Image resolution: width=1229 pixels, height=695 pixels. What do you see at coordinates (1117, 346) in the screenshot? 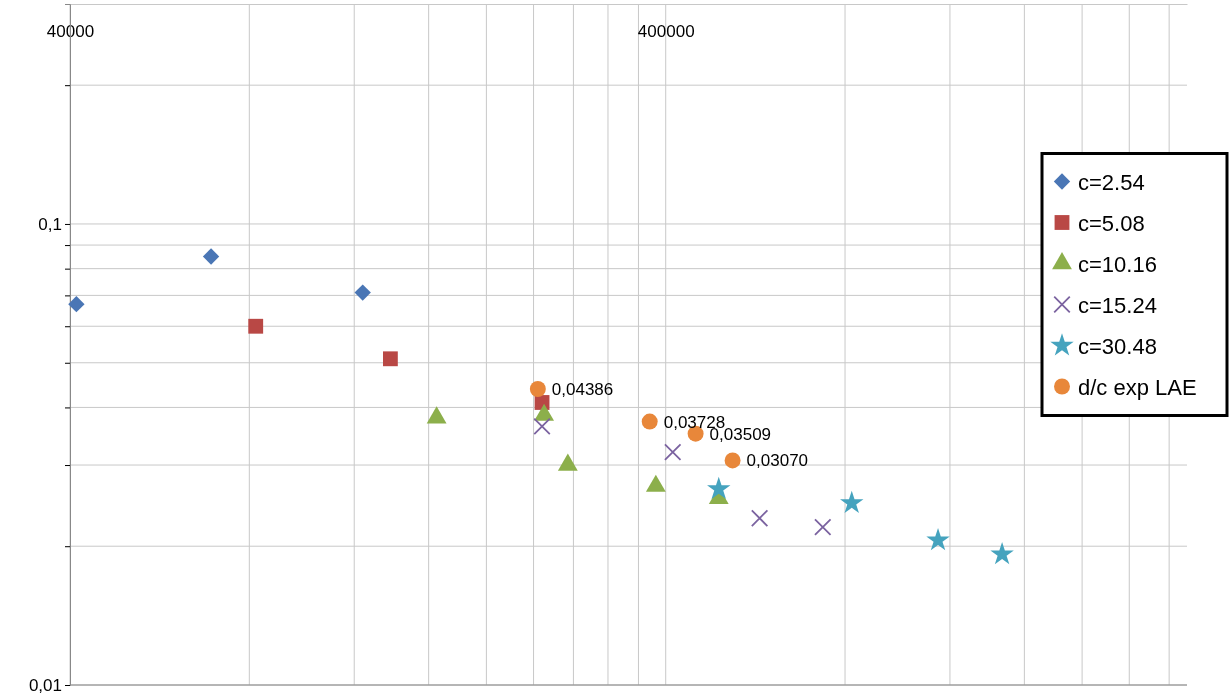
I see `legend-label: c=30.48` at bounding box center [1117, 346].